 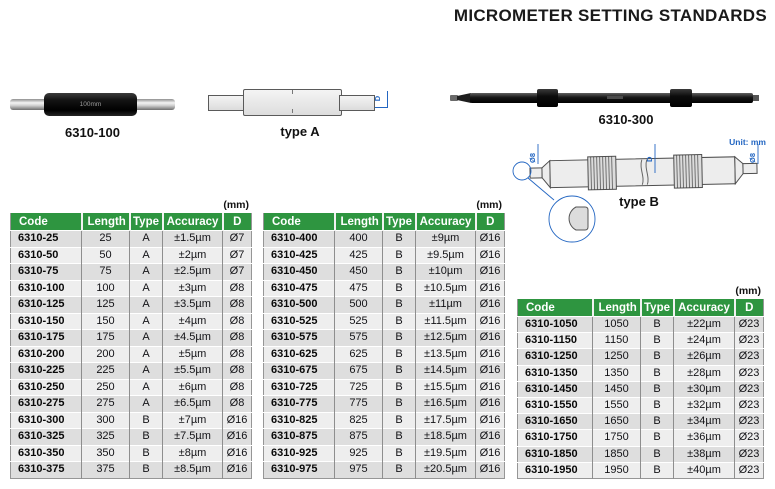 I want to click on table-cell: ±16.5µm, so click(x=445, y=403).